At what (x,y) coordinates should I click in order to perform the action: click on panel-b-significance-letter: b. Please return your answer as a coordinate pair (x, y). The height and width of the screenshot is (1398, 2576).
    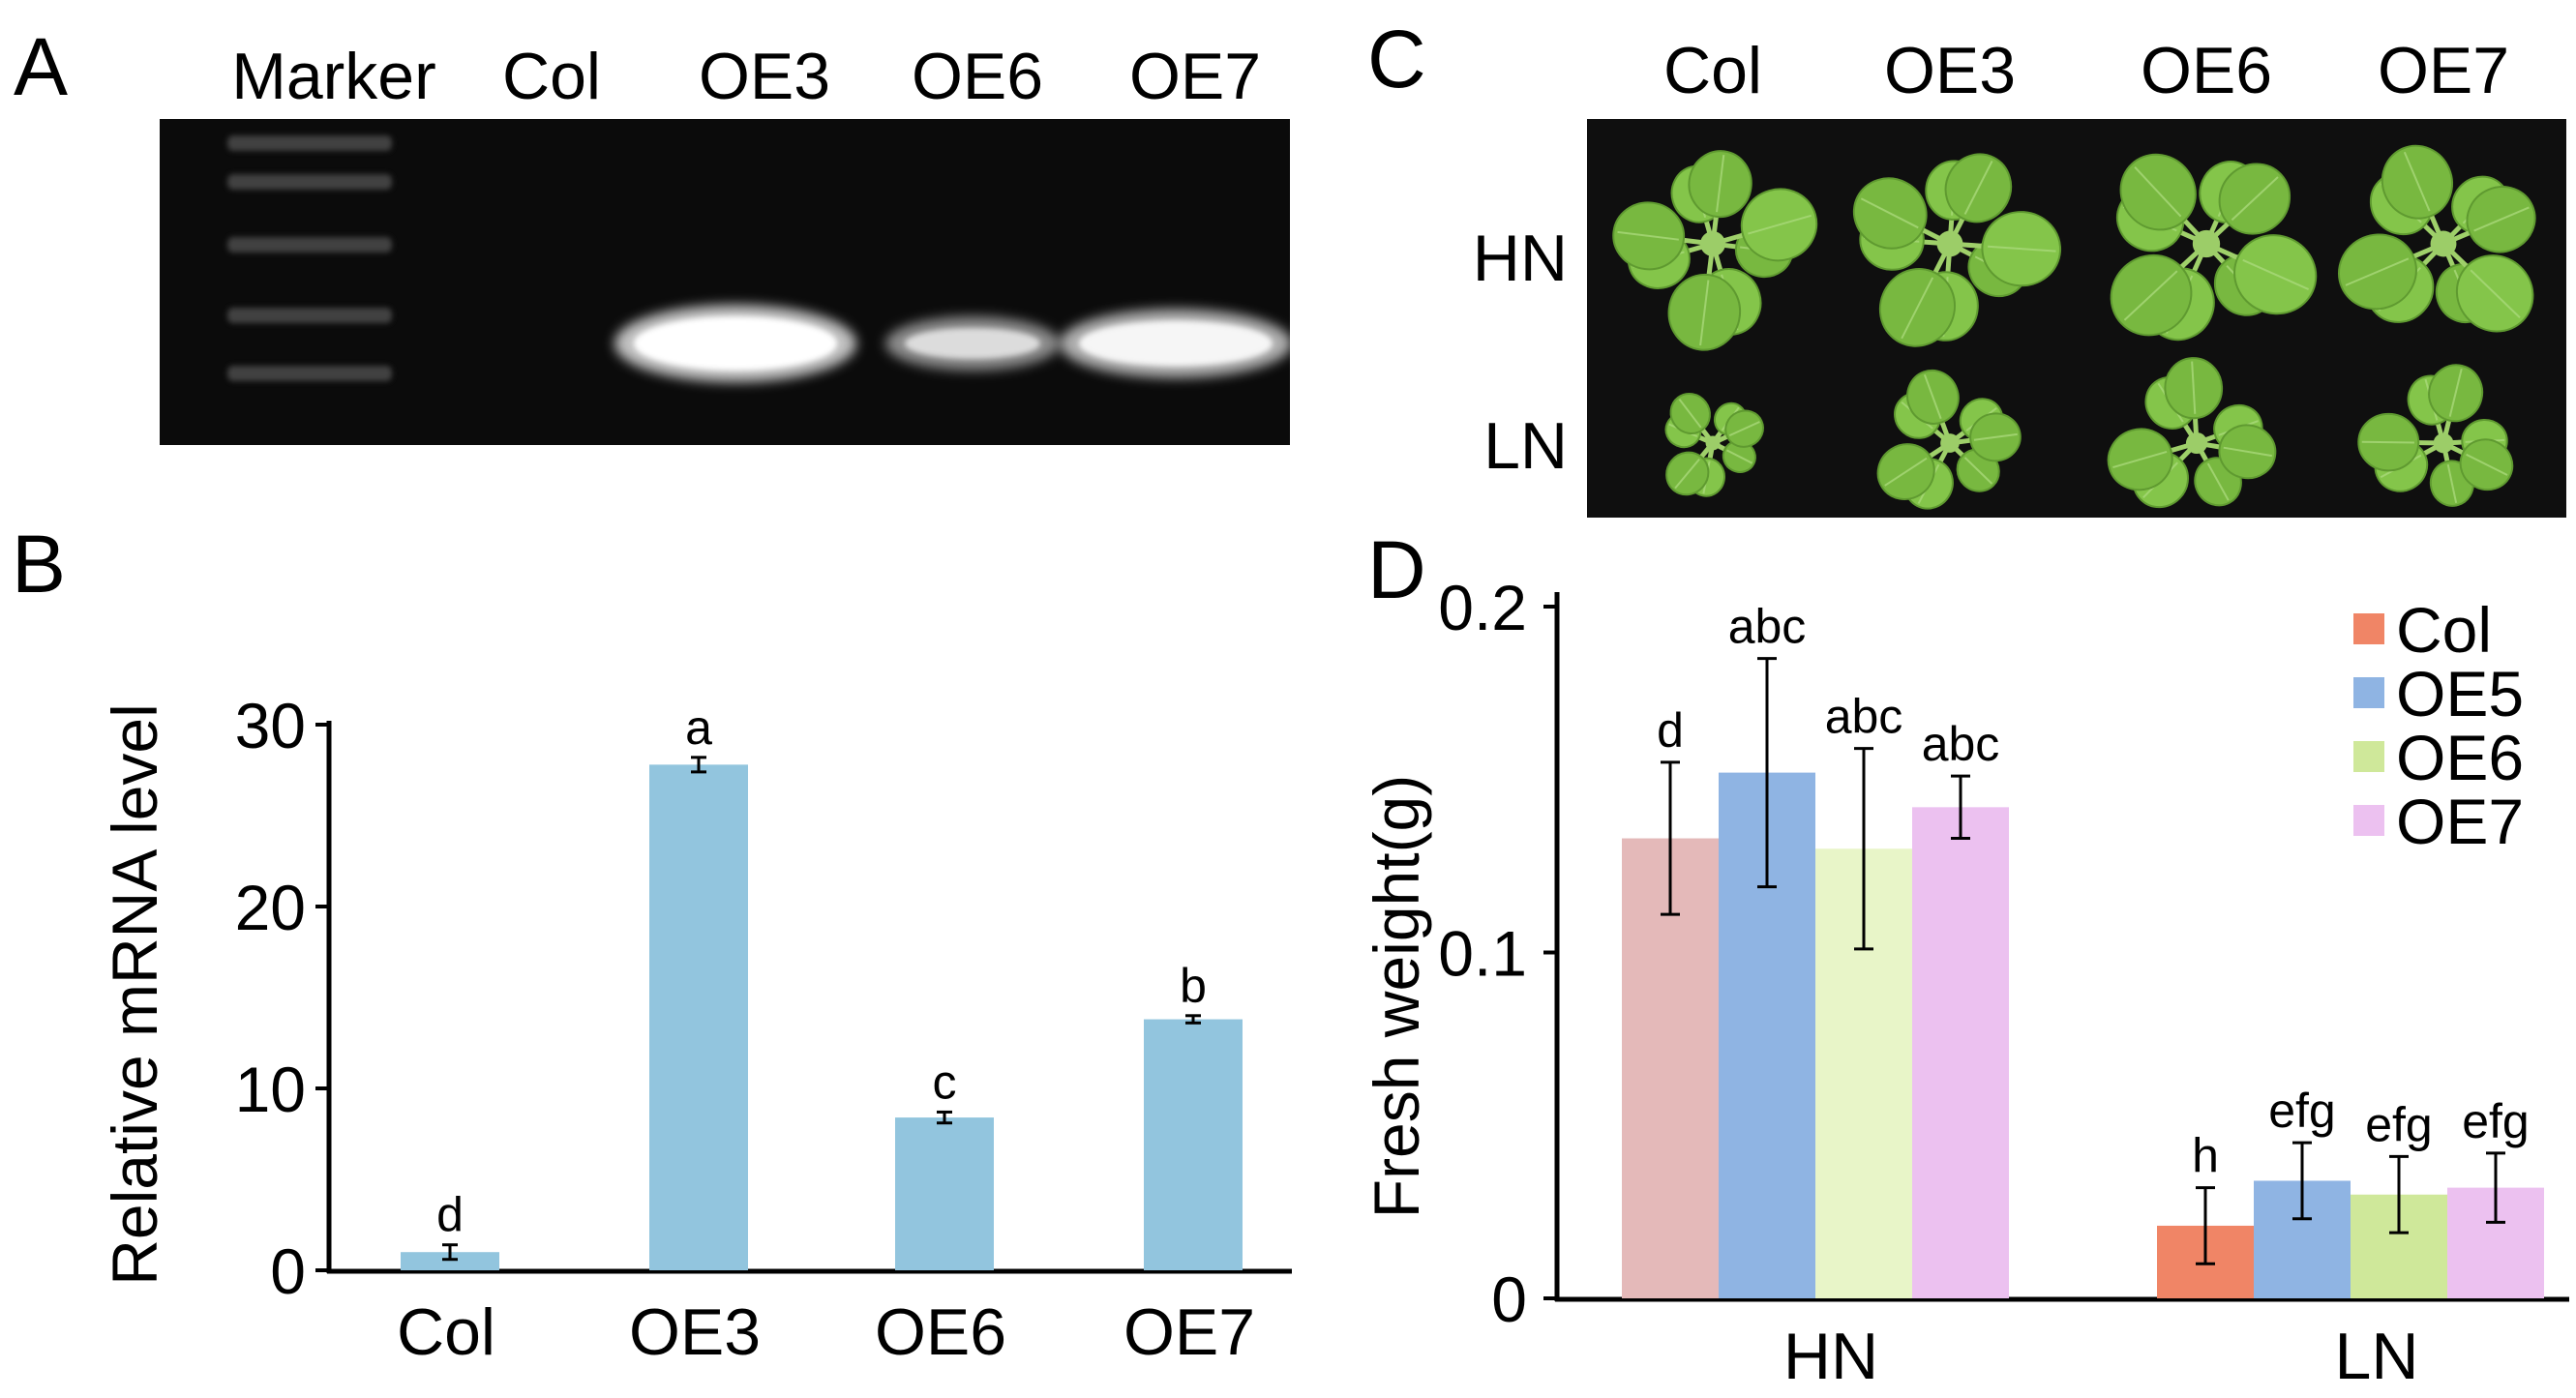
    Looking at the image, I should click on (1193, 986).